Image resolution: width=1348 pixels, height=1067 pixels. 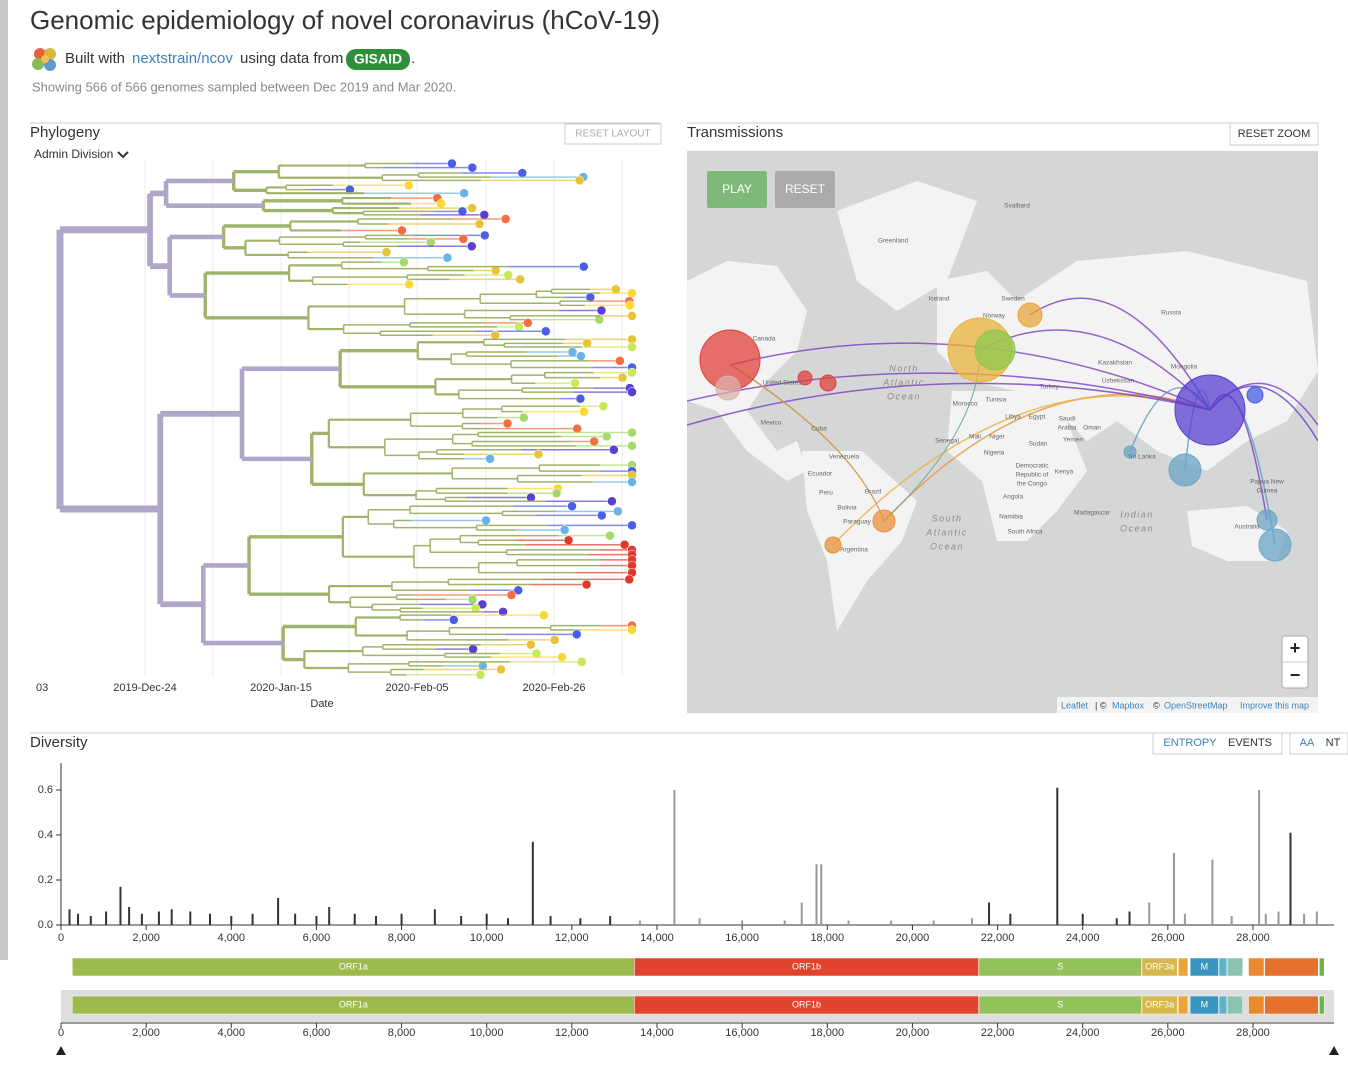 I want to click on color-by-select: Admin Division, so click(x=73, y=154).